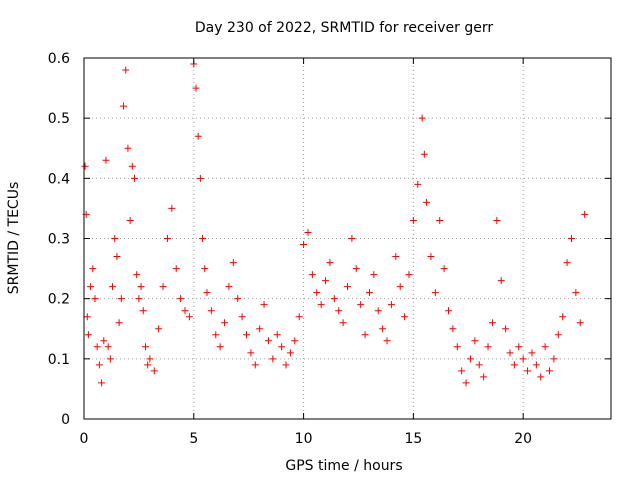 This screenshot has height=480, width=640. Describe the element at coordinates (523, 439) in the screenshot. I see `x-tick-label: 20` at that location.